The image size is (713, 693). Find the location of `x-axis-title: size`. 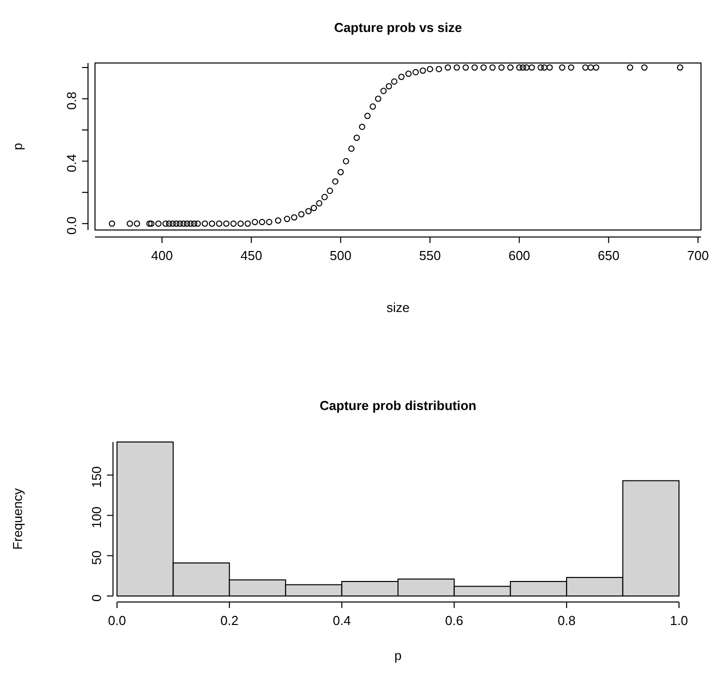

x-axis-title: size is located at coordinates (398, 307).